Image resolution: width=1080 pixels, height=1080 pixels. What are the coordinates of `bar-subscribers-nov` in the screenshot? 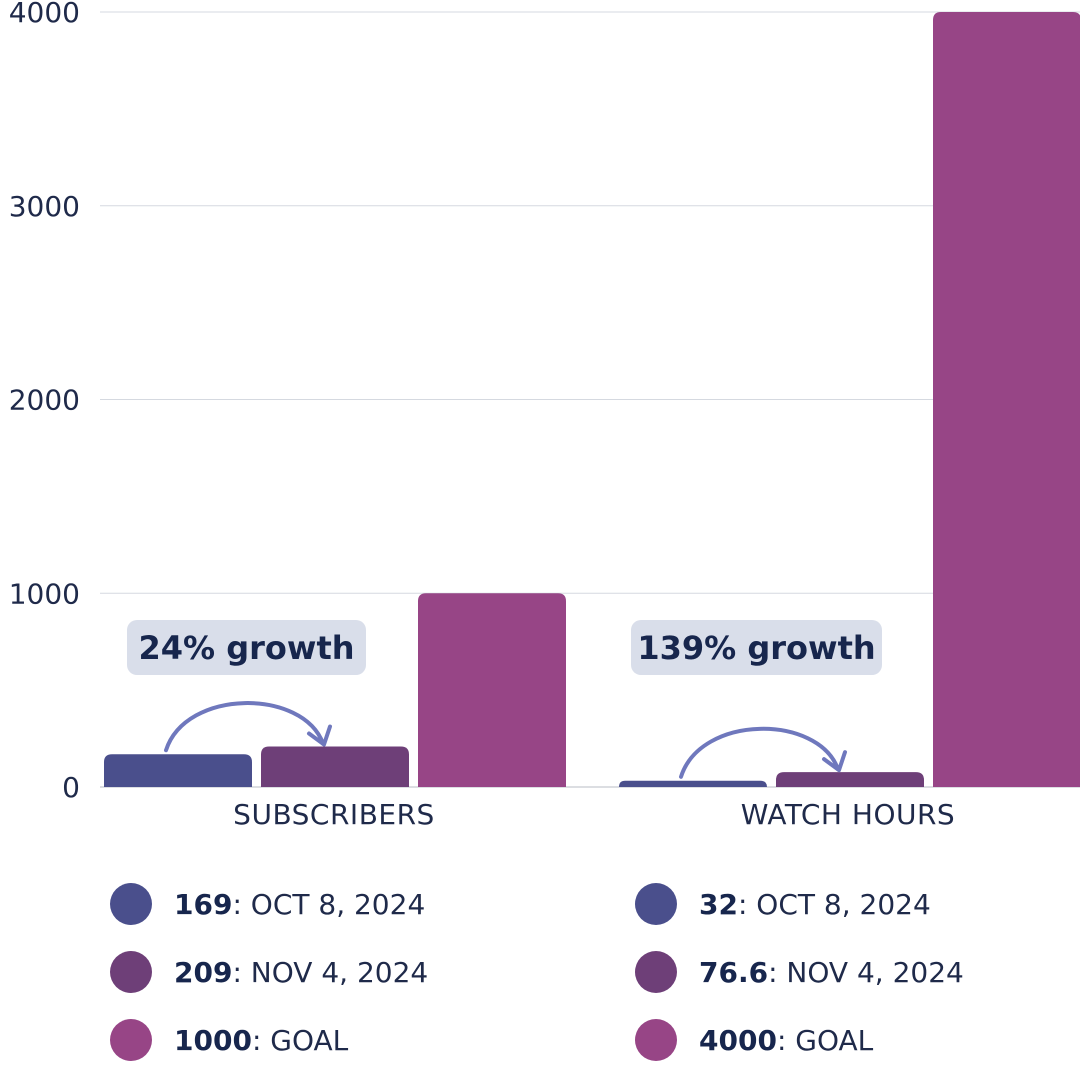 It's located at (335, 766).